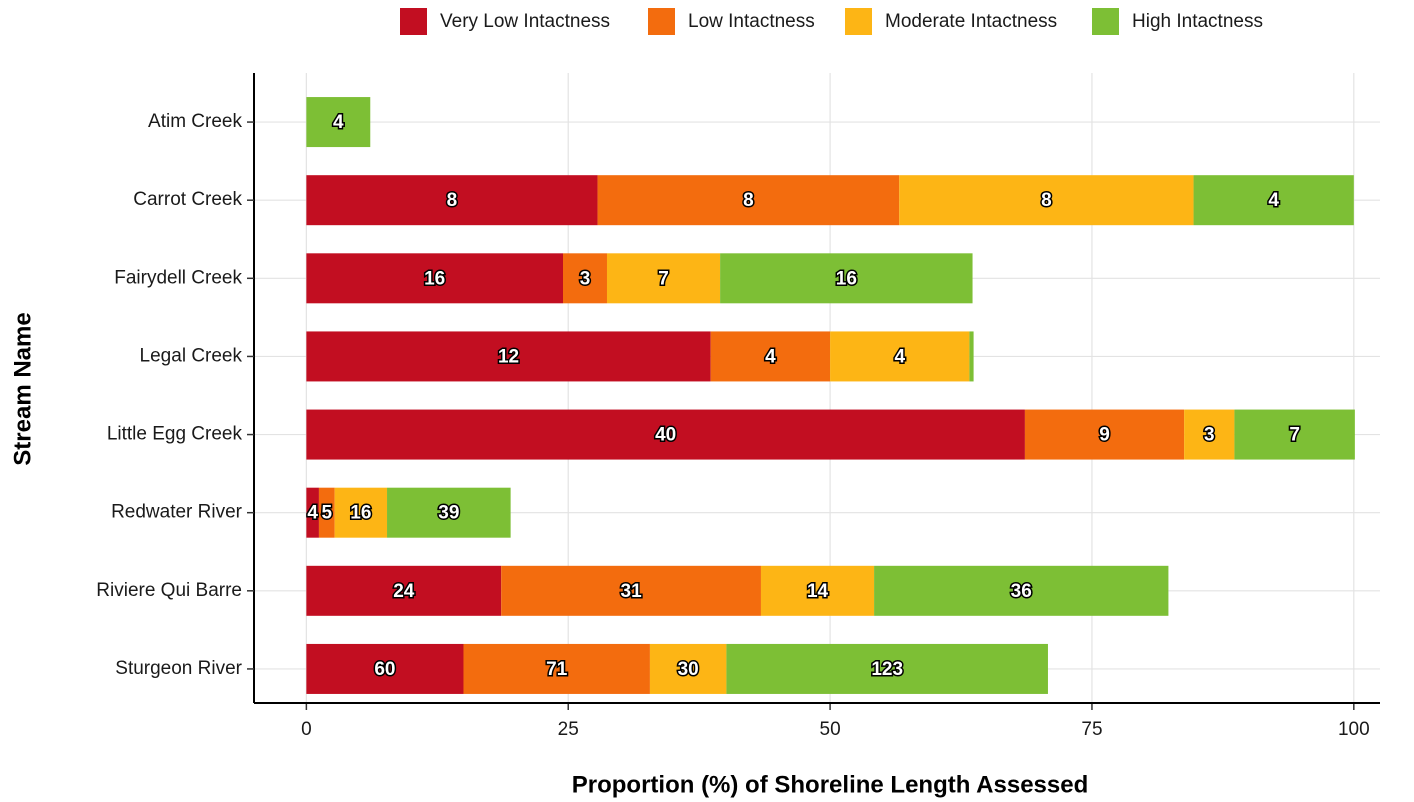 Image resolution: width=1414 pixels, height=802 pixels. What do you see at coordinates (177, 512) in the screenshot?
I see `y-tick-label: Redwater River` at bounding box center [177, 512].